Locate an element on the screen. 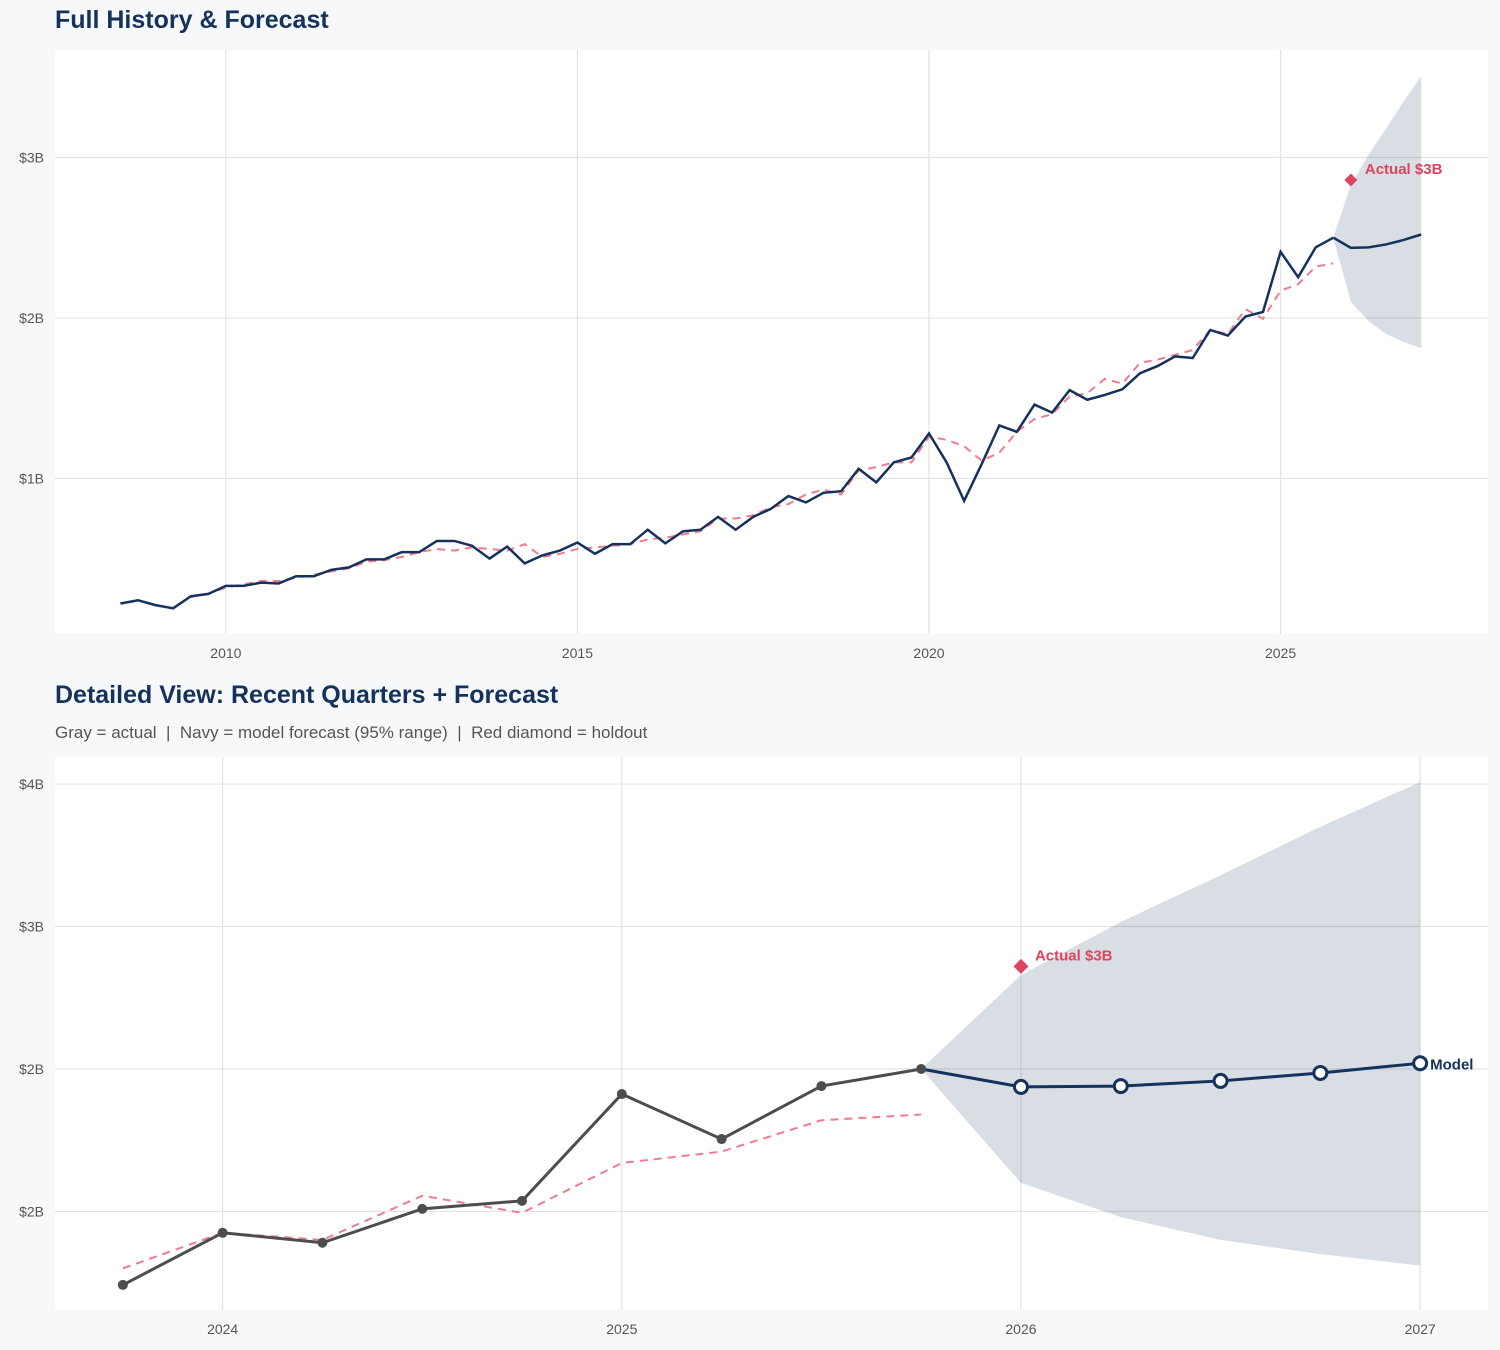 This screenshot has height=1350, width=1500. x-tick-label: 2024 is located at coordinates (222, 1329).